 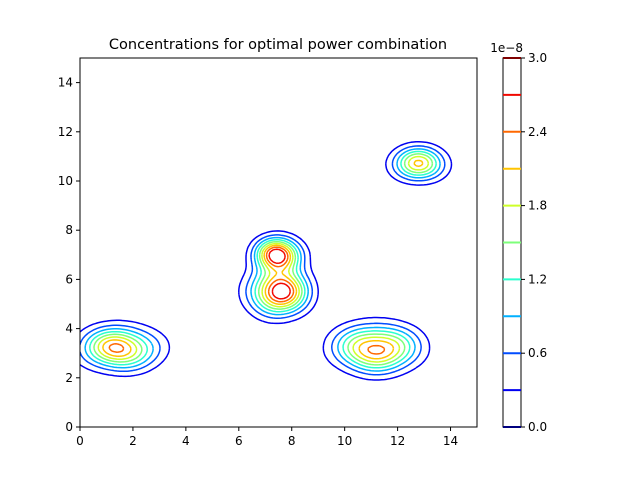 What do you see at coordinates (518, 237) in the screenshot?
I see `colorbar: 0.0 0.6 1.2 1.8 2.4 3.0 1e−8` at bounding box center [518, 237].